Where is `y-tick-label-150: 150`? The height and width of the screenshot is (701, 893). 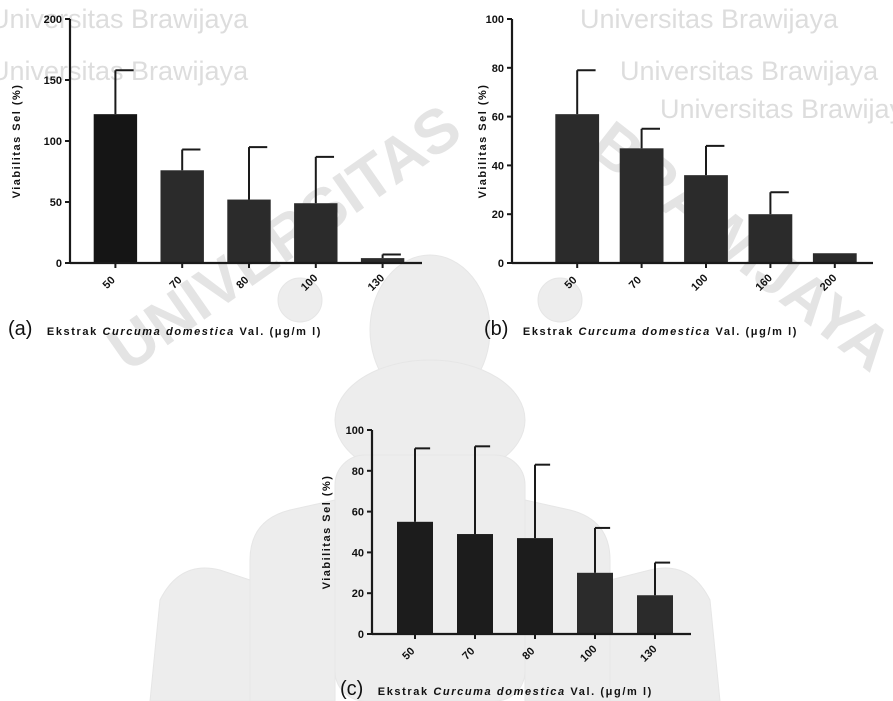 y-tick-label-150: 150 is located at coordinates (53, 81).